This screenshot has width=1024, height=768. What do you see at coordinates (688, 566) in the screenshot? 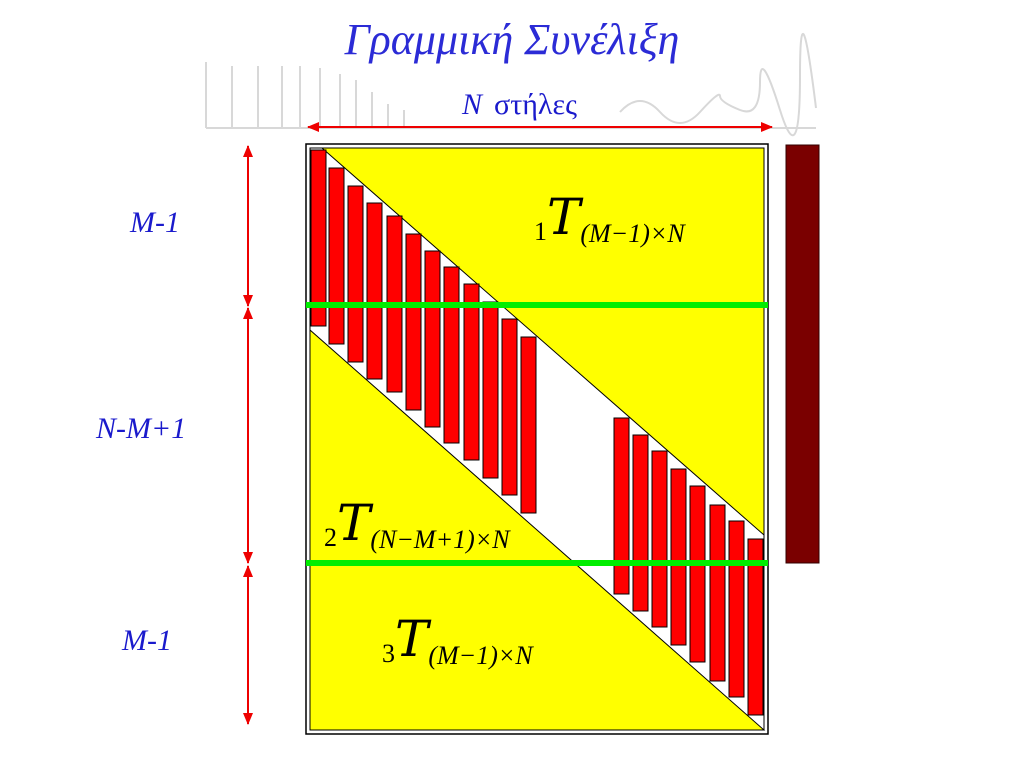
I see `red-band-lower-group` at bounding box center [688, 566].